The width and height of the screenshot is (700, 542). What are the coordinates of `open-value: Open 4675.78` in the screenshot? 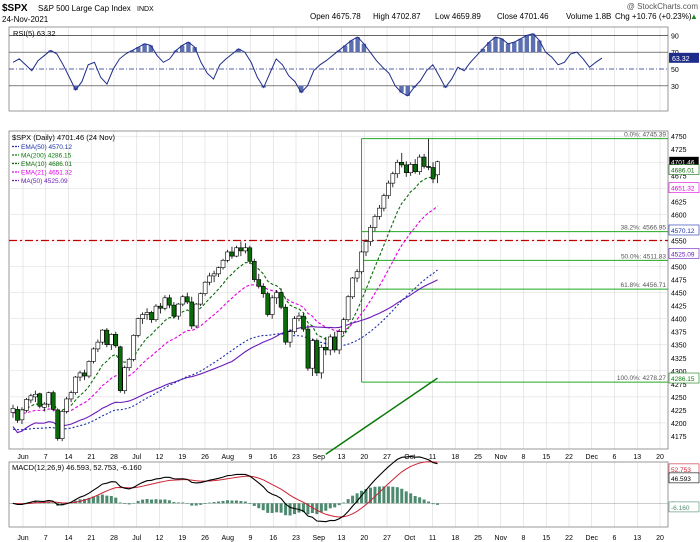 It's located at (335, 16).